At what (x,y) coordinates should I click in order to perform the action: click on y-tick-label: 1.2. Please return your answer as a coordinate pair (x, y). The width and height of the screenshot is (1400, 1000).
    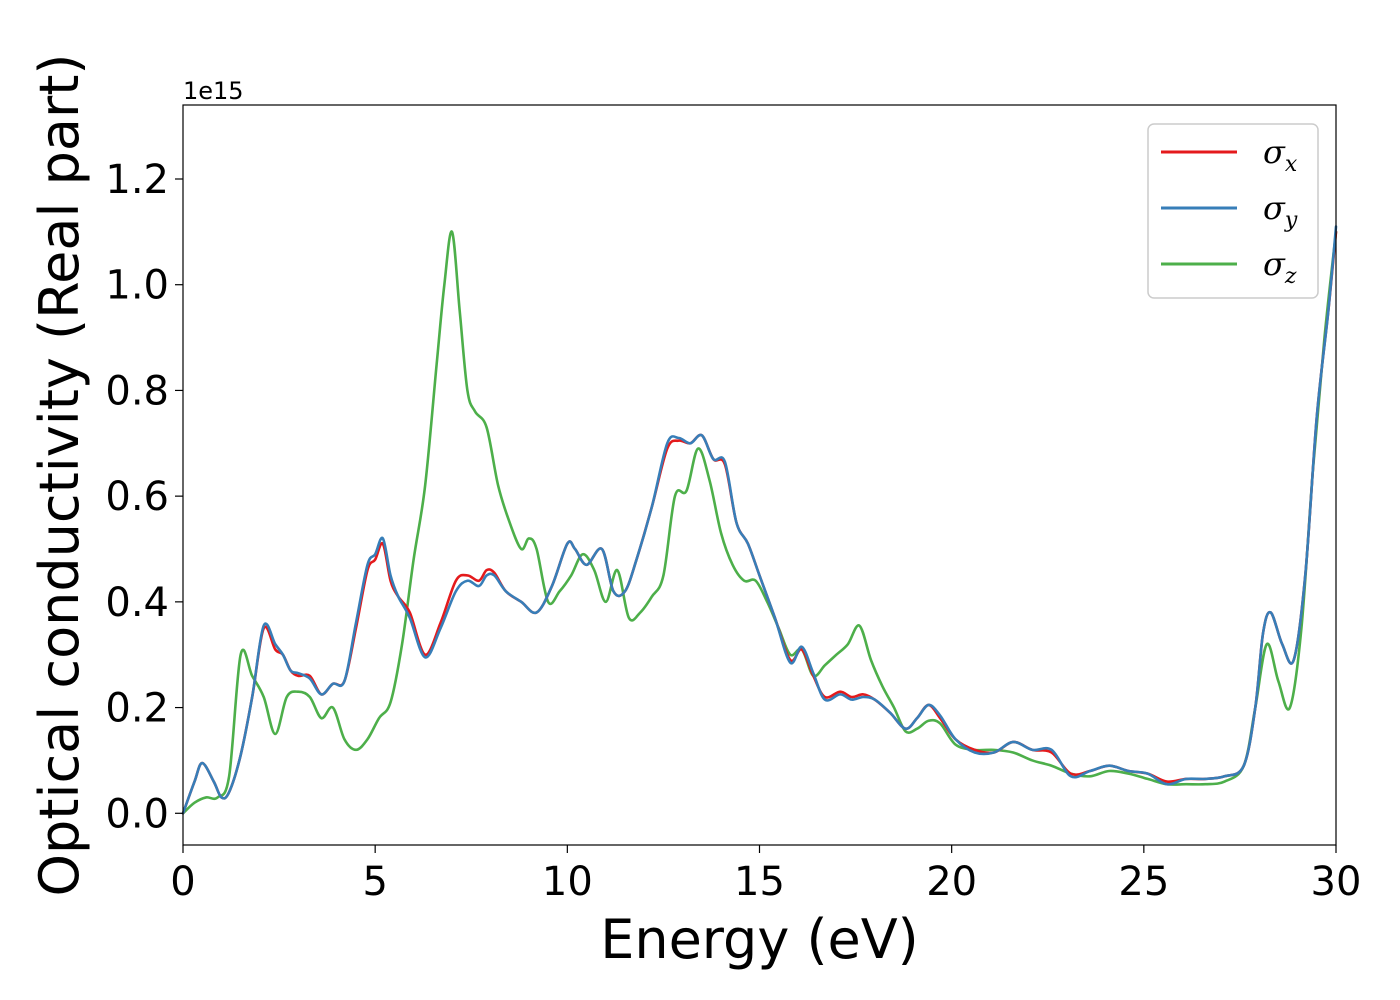
    Looking at the image, I should click on (137, 180).